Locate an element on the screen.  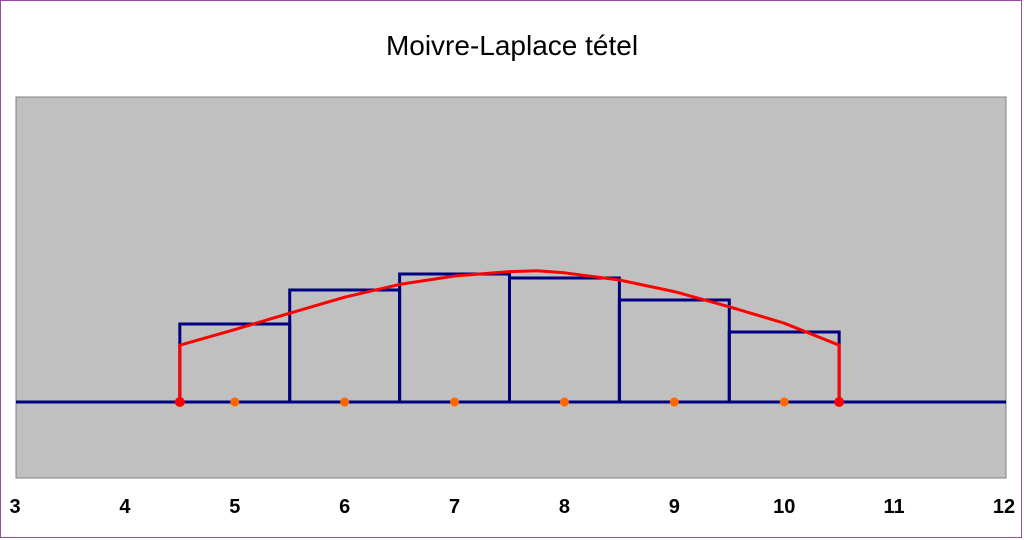
x-tick-label: 7 is located at coordinates (454, 507).